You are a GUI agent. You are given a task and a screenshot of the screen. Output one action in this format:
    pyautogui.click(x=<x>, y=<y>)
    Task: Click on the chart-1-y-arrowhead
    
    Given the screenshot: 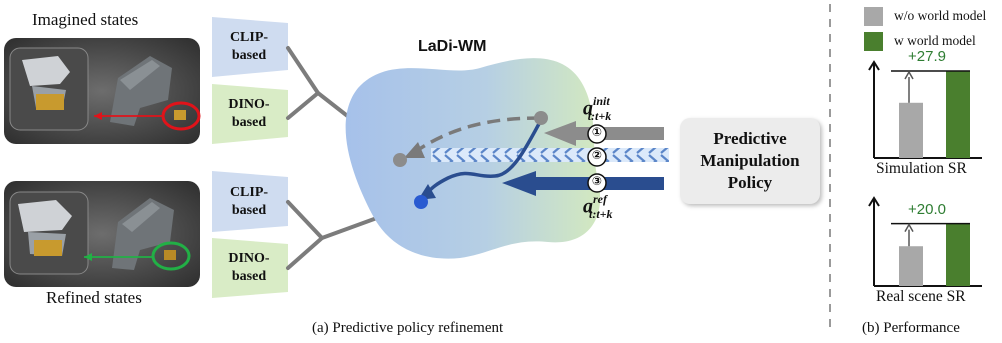 What is the action you would take?
    pyautogui.click(x=874, y=201)
    